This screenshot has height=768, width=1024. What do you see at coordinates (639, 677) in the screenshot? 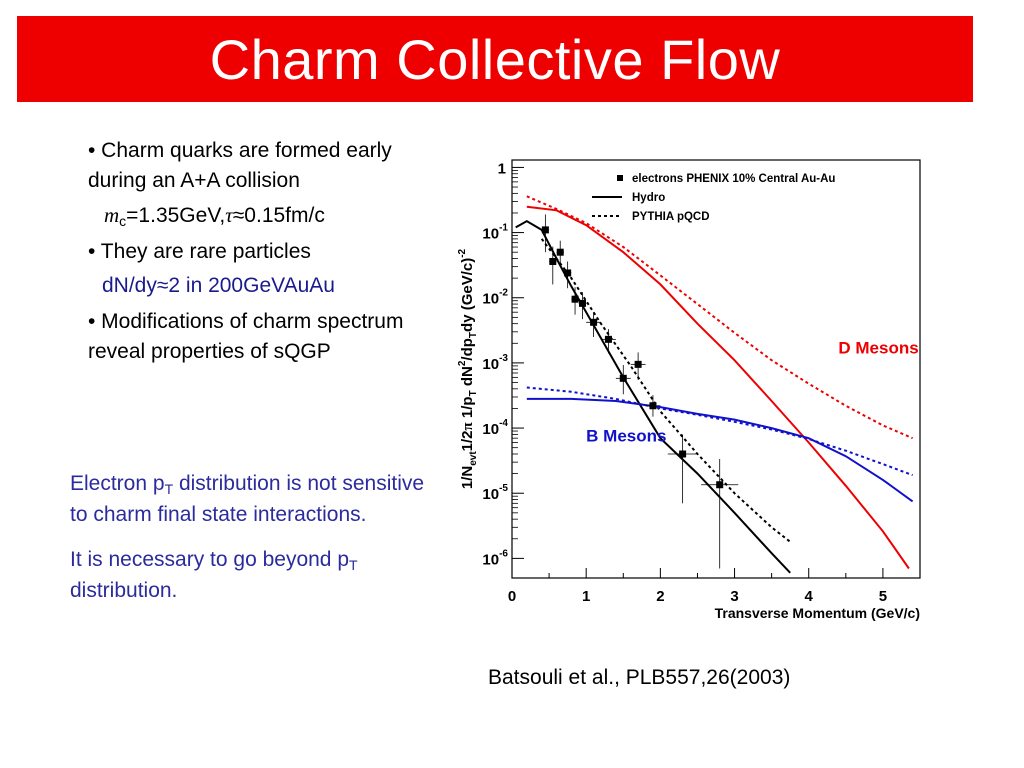
I see `citation: Batsouli et al., PLB557,26(2003)` at bounding box center [639, 677].